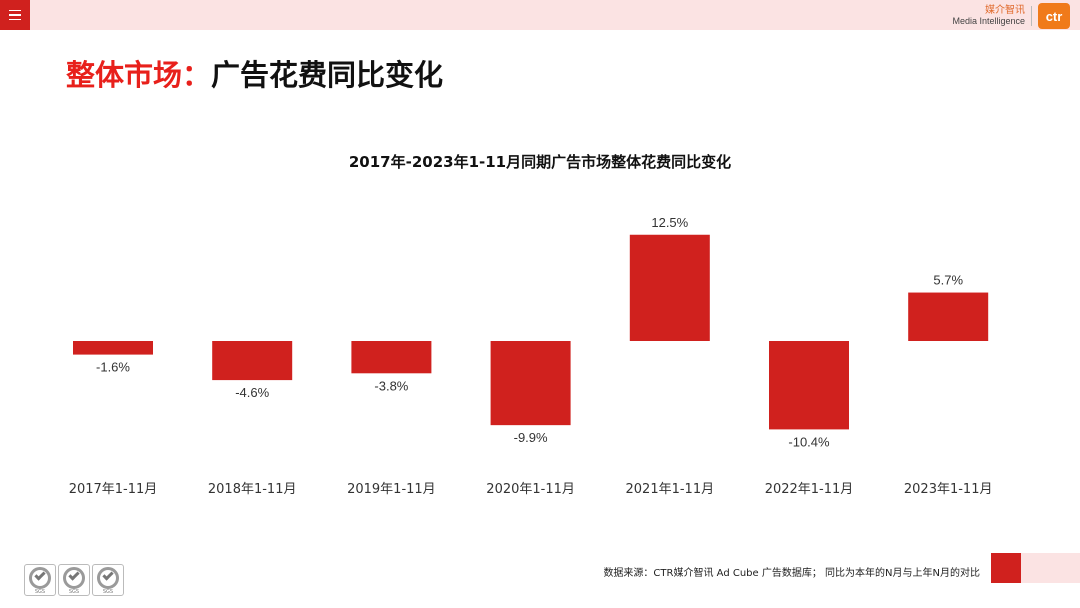 The width and height of the screenshot is (1080, 608). I want to click on menu-icon, so click(15, 15).